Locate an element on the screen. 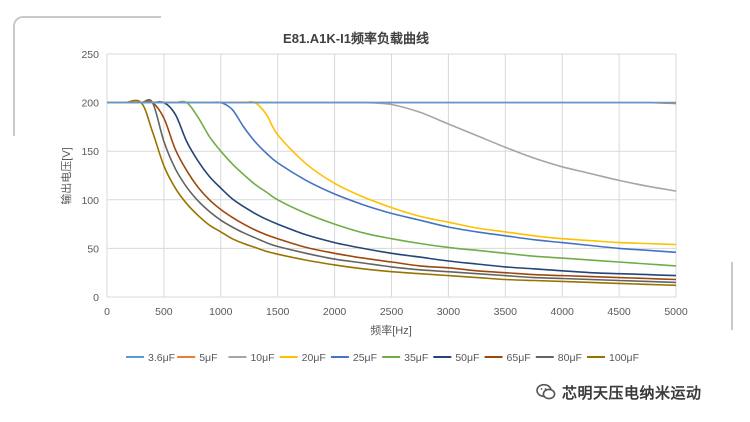 The width and height of the screenshot is (750, 422). legend-label: 80μF is located at coordinates (570, 358).